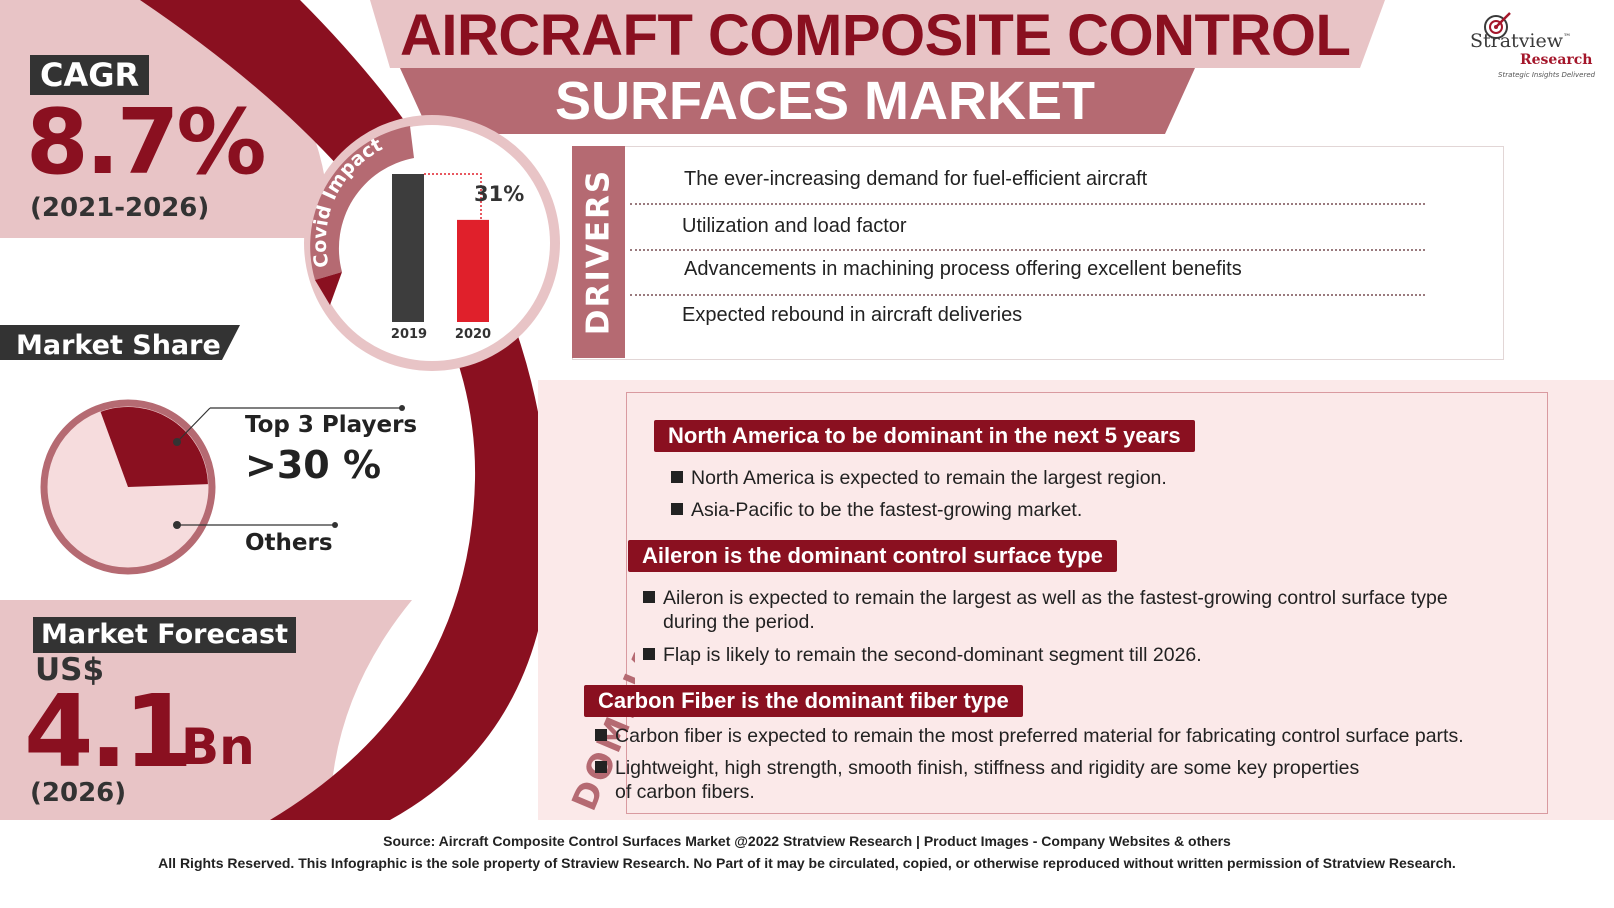 The image size is (1614, 908). What do you see at coordinates (206, 710) in the screenshot?
I see `forecast-panel` at bounding box center [206, 710].